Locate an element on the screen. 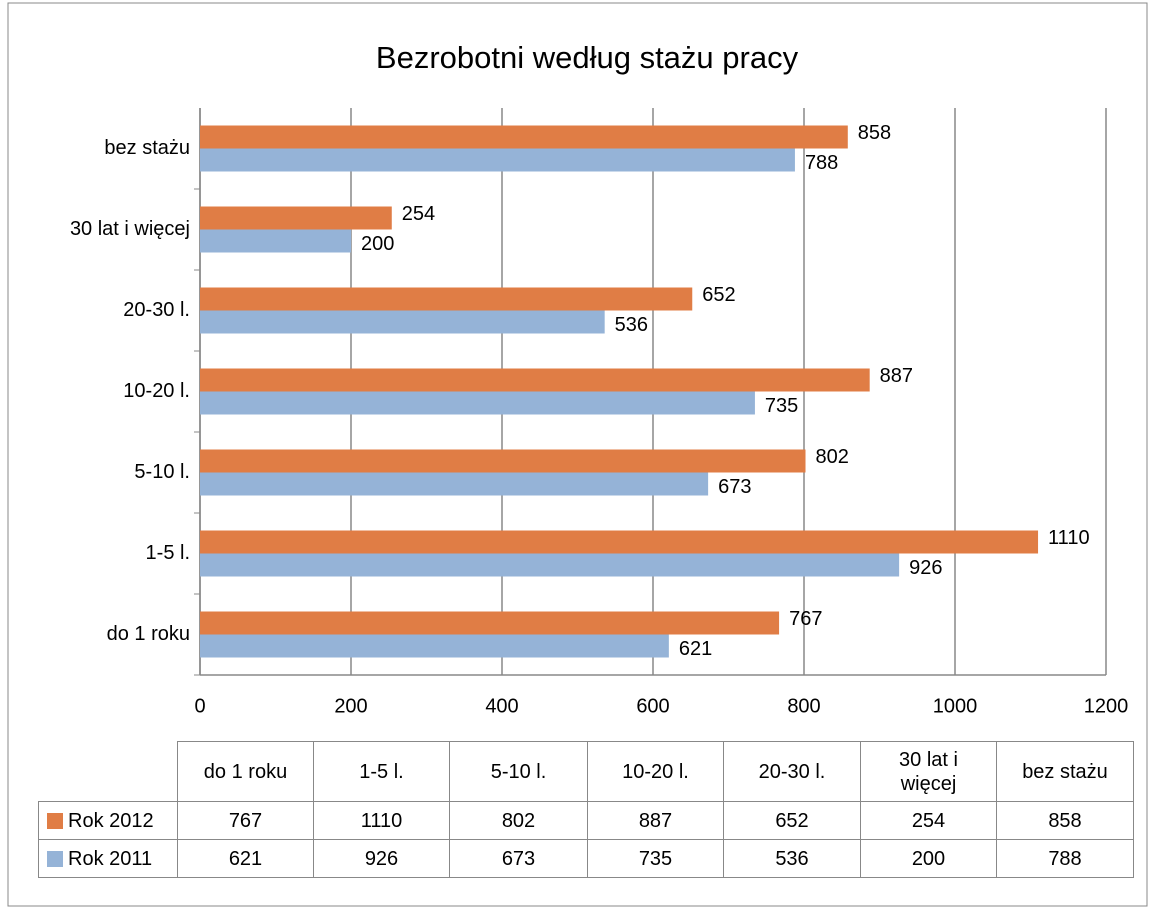 This screenshot has width=1149, height=913. data-label: 1110 is located at coordinates (1069, 538).